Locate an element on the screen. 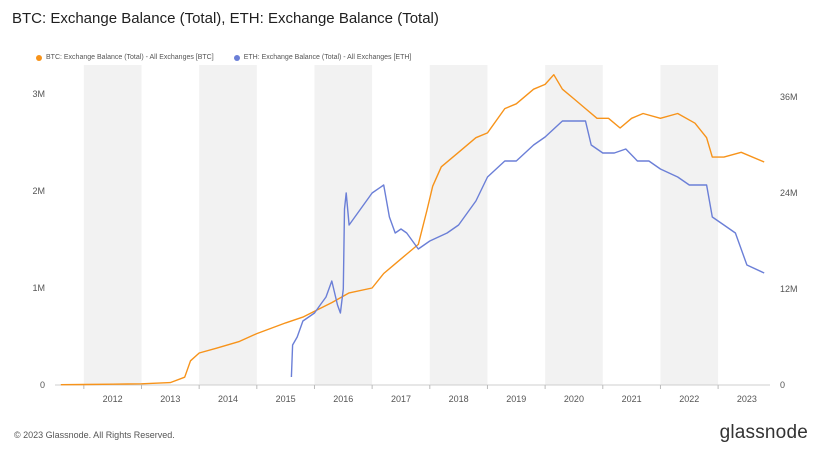  x-tick-label: 2023 is located at coordinates (747, 399).